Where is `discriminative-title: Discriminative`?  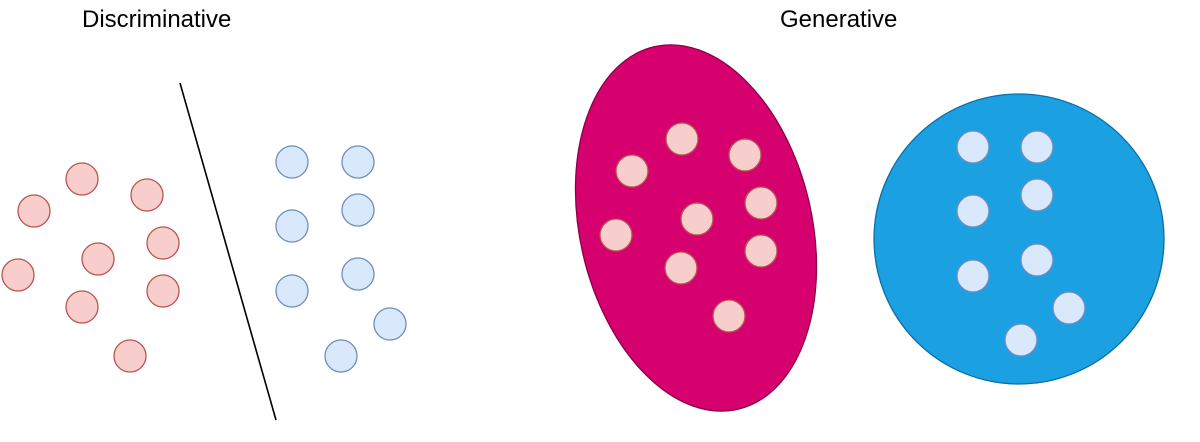
discriminative-title: Discriminative is located at coordinates (157, 19).